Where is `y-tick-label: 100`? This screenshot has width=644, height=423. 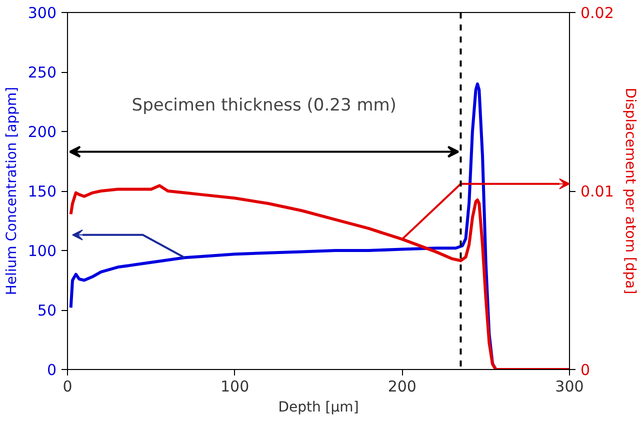 y-tick-label: 100 is located at coordinates (42, 251).